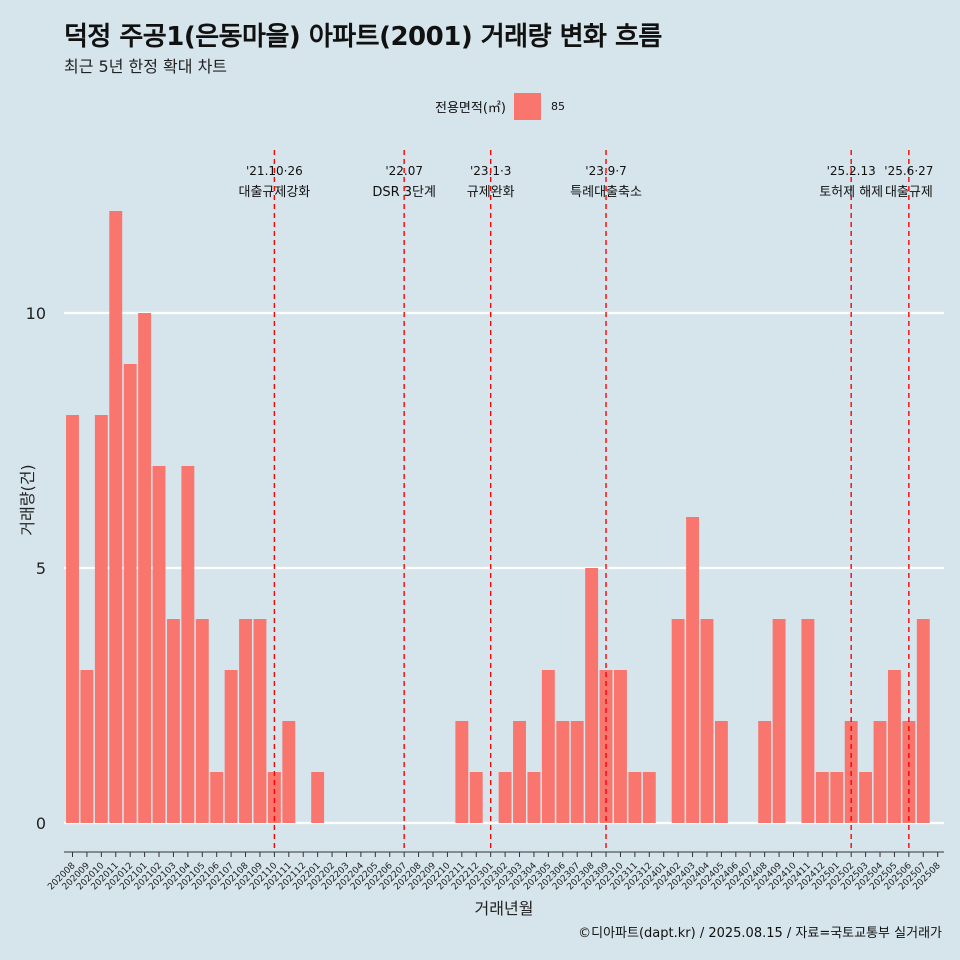 This screenshot has width=960, height=960. Describe the element at coordinates (504, 908) in the screenshot. I see `x-axis-title: 거래년월` at that location.